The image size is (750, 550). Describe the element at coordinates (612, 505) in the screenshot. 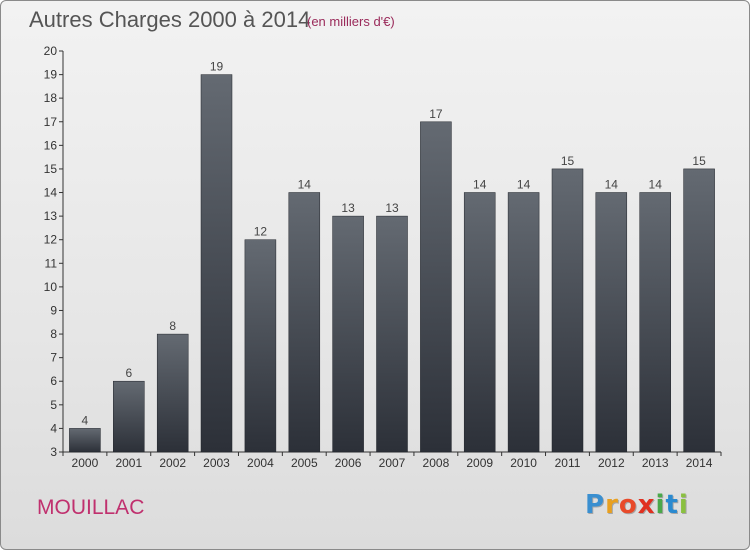

I see `logo-letter: r` at that location.